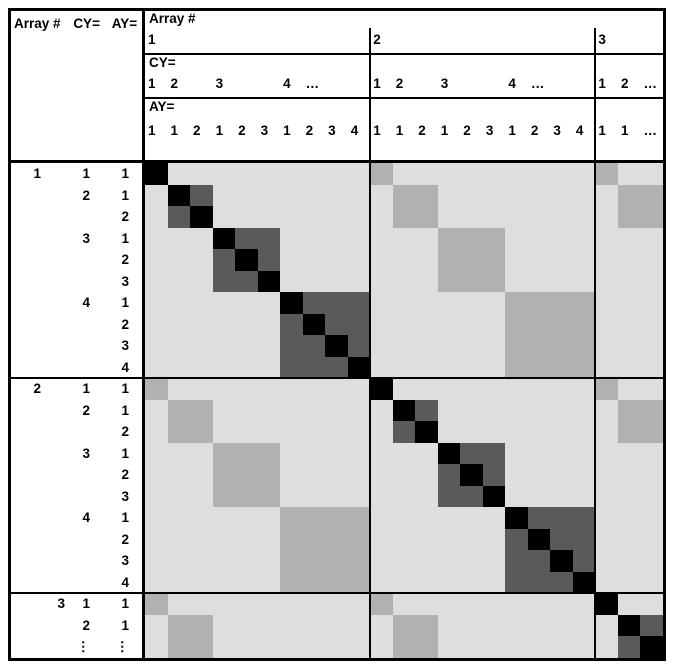  Describe the element at coordinates (152, 39) in the screenshot. I see `array-col-label: 1` at that location.